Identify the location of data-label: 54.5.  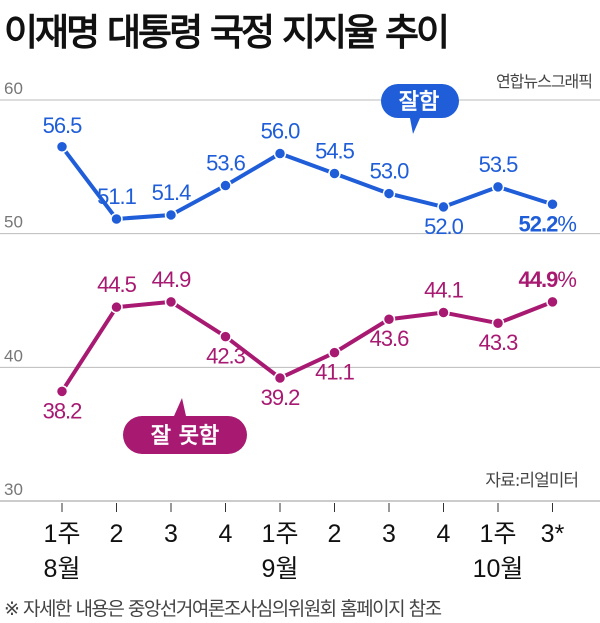
(335, 151).